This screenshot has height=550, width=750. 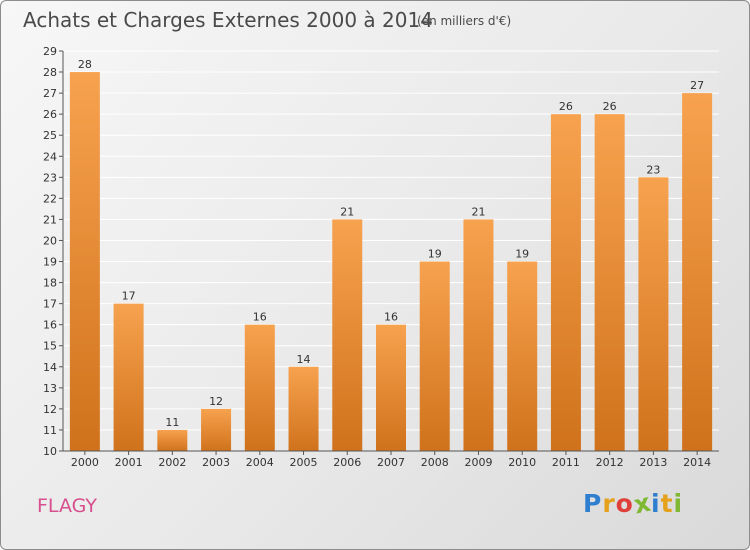 I want to click on y-tick-label: 19, so click(x=50, y=262).